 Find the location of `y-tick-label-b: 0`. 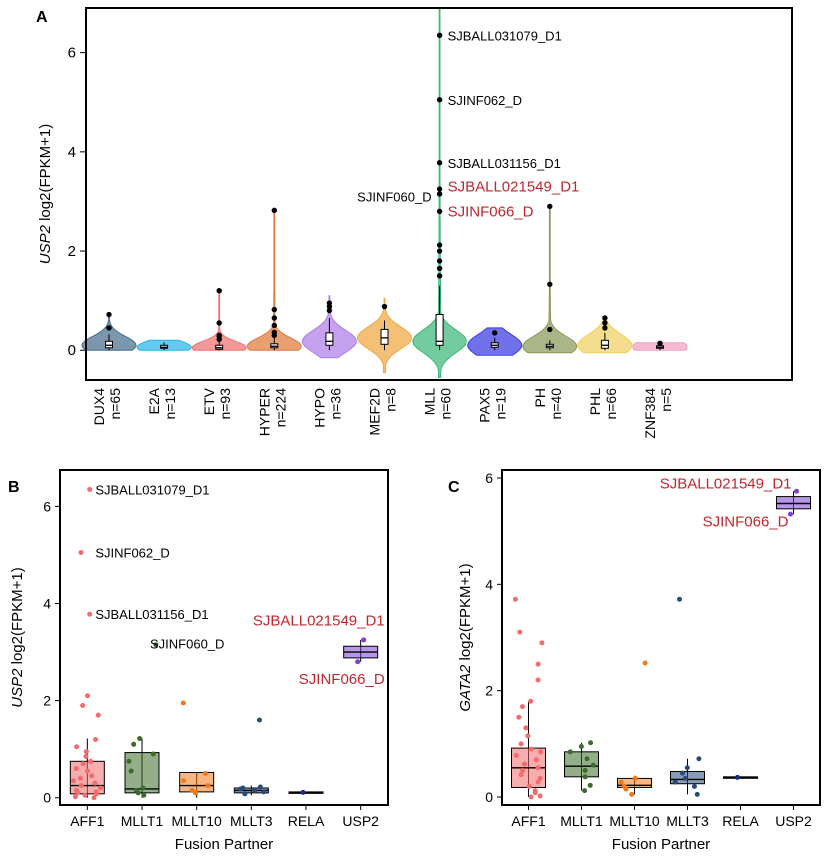

y-tick-label-b: 0 is located at coordinates (47, 798).